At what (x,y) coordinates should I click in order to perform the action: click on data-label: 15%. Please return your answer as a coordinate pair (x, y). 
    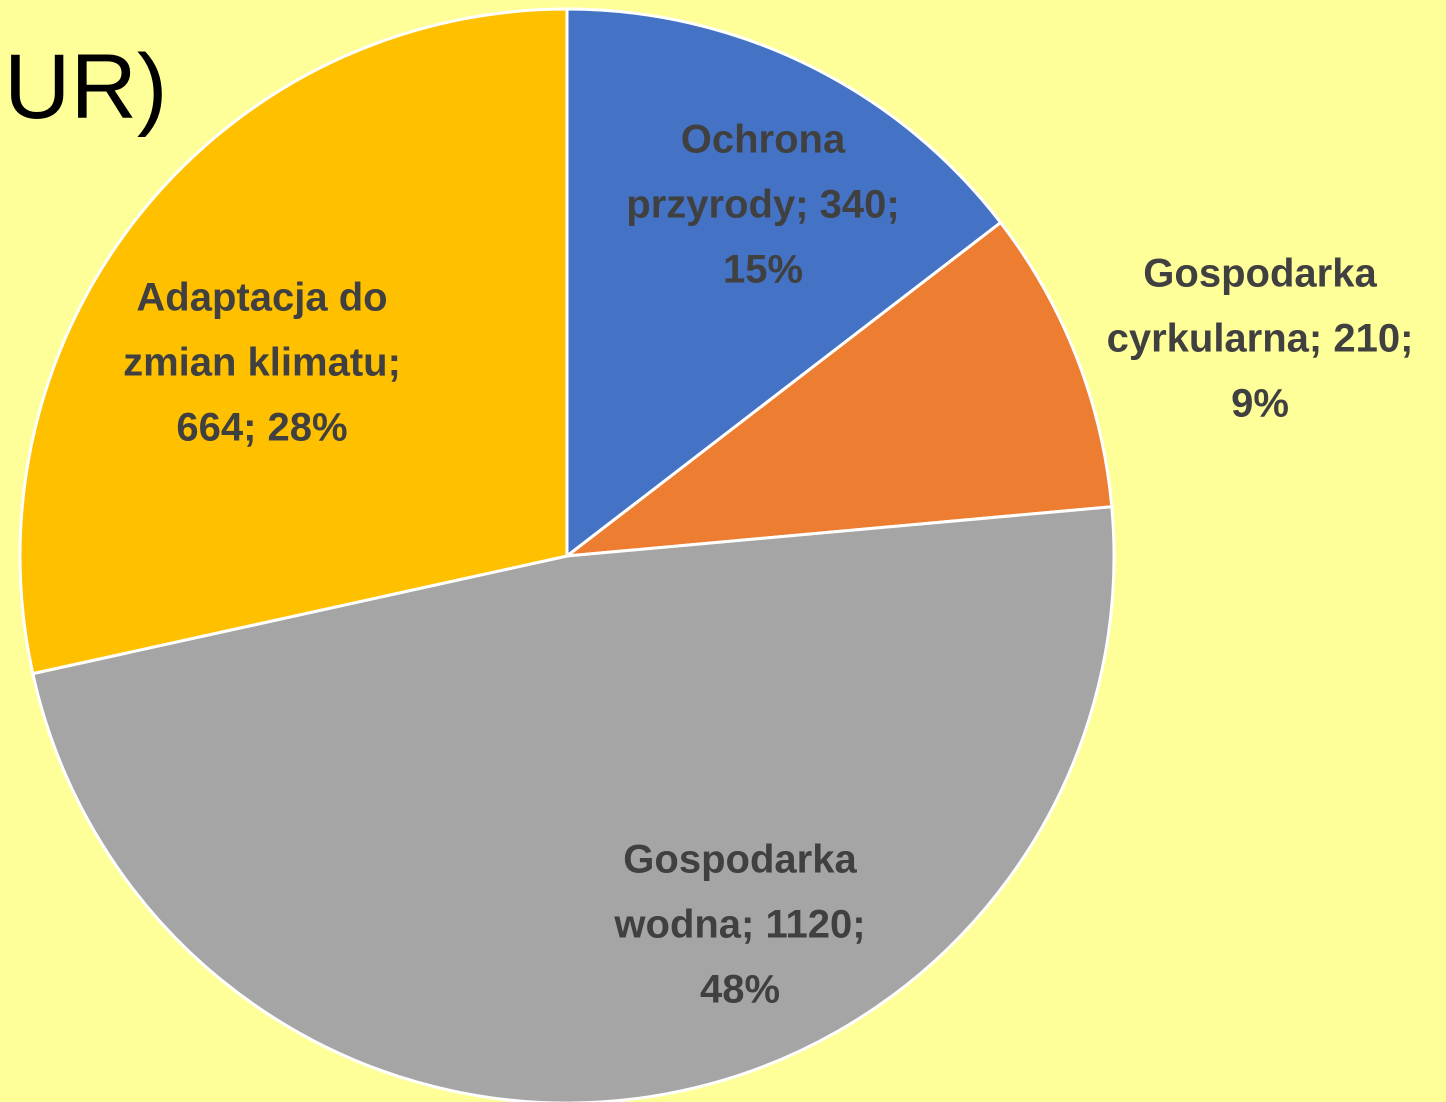
    Looking at the image, I should click on (763, 270).